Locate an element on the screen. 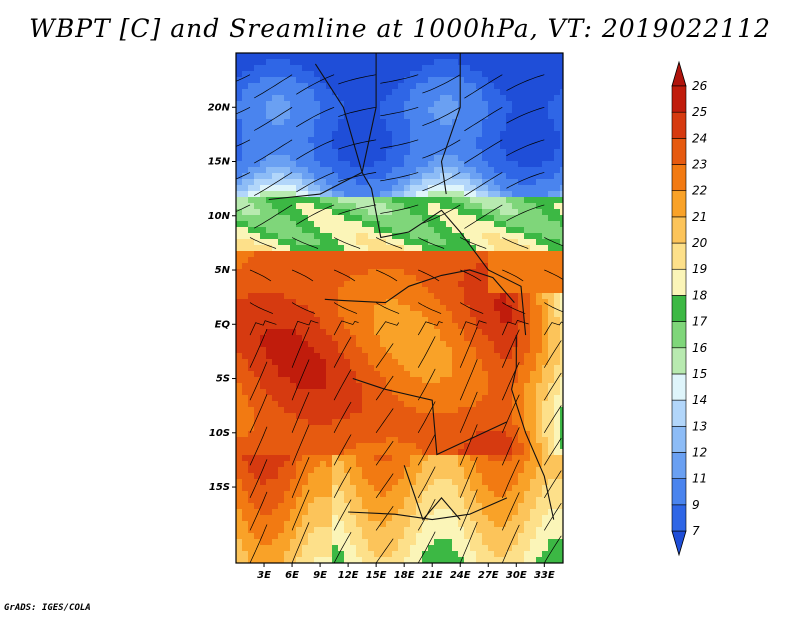  grads-credit: GrADS: IGES/COLA is located at coordinates (47, 608).